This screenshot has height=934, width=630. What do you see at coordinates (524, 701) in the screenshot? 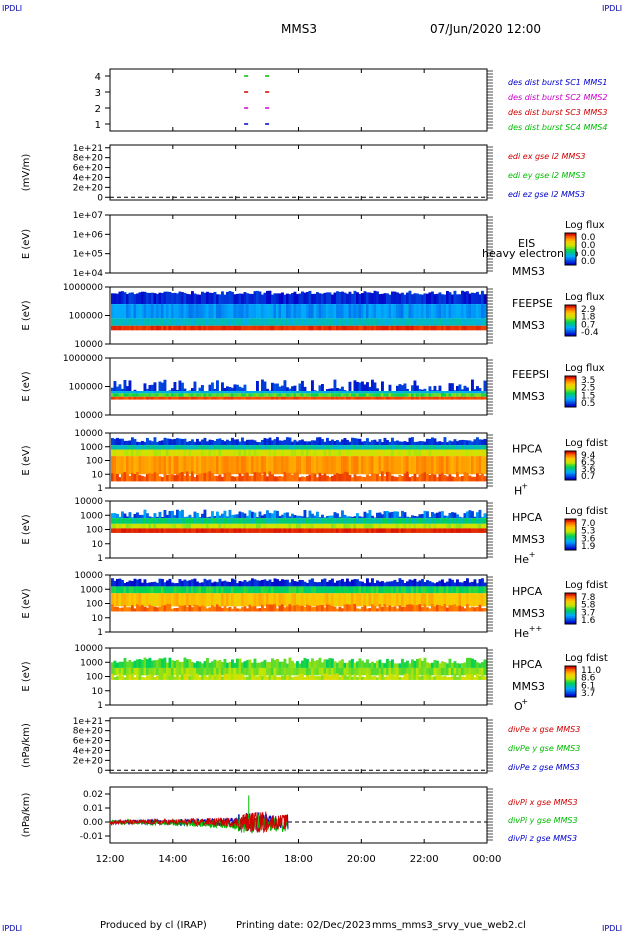
I see `ion-charge-label: +` at bounding box center [524, 701].